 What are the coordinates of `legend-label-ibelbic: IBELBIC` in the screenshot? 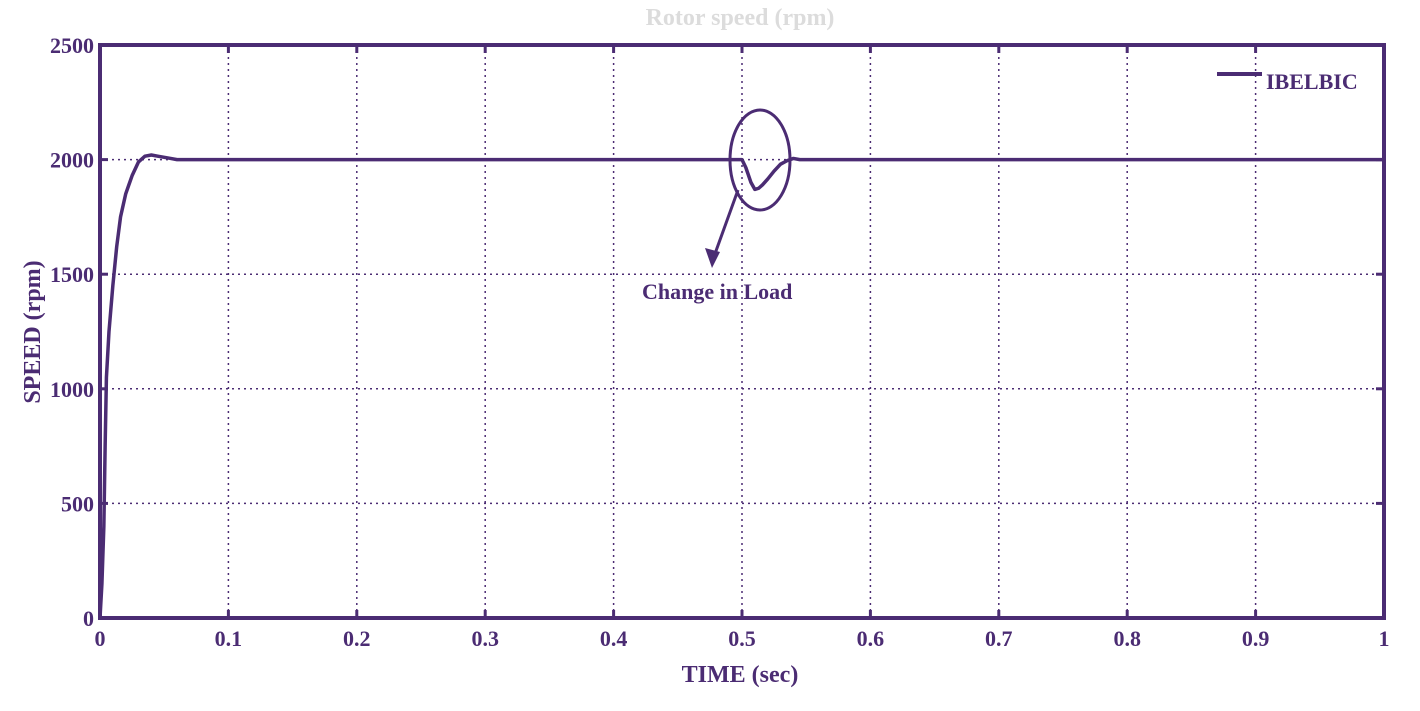 It's located at (1312, 81).